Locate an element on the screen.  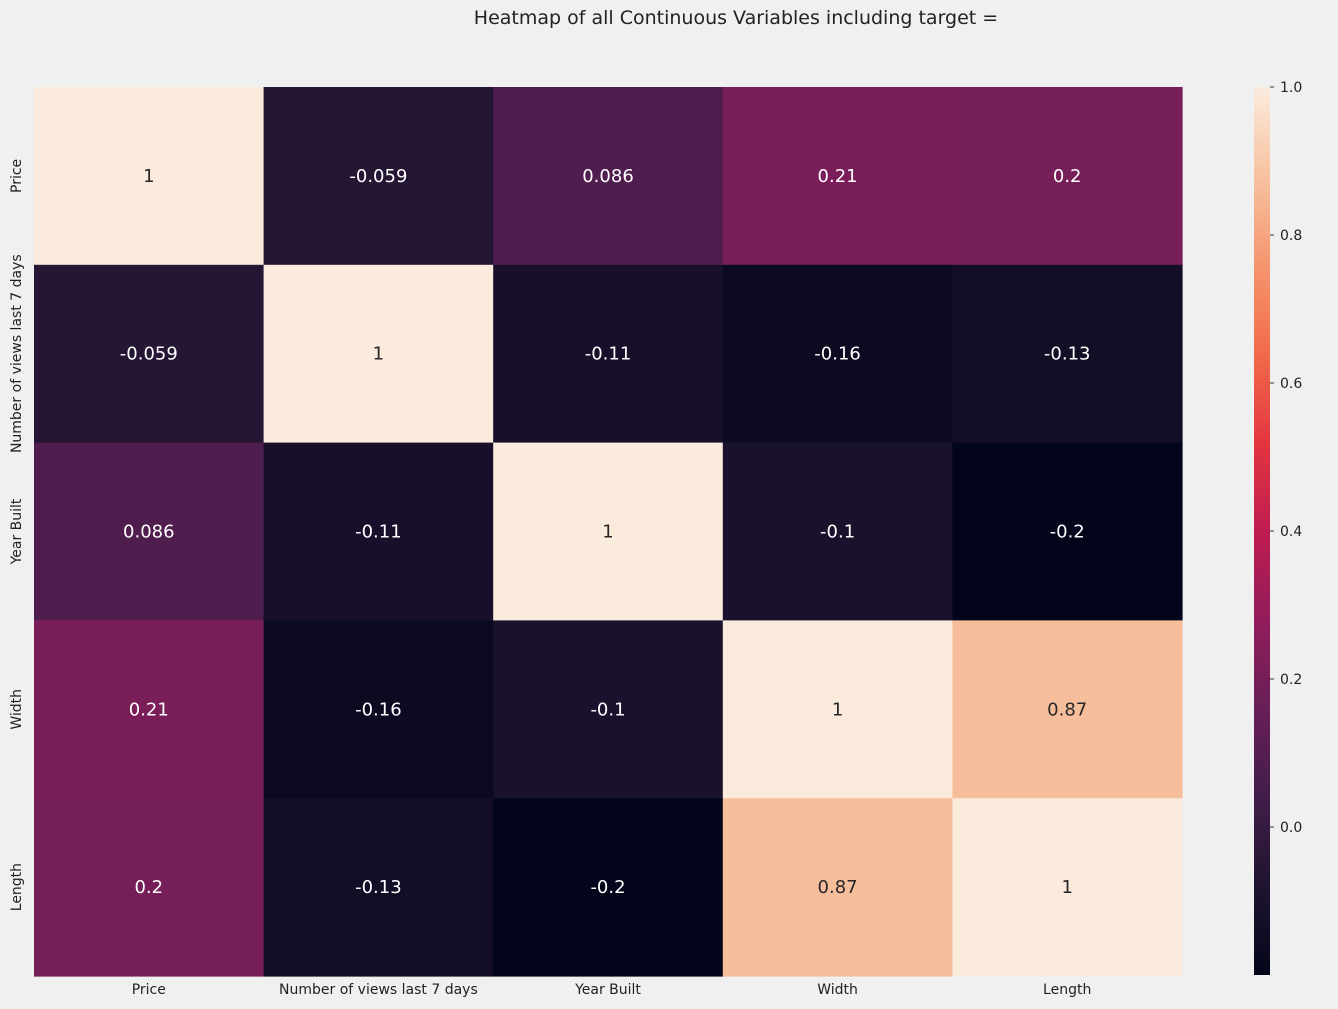
y-tick-label: Width is located at coordinates (17, 709).